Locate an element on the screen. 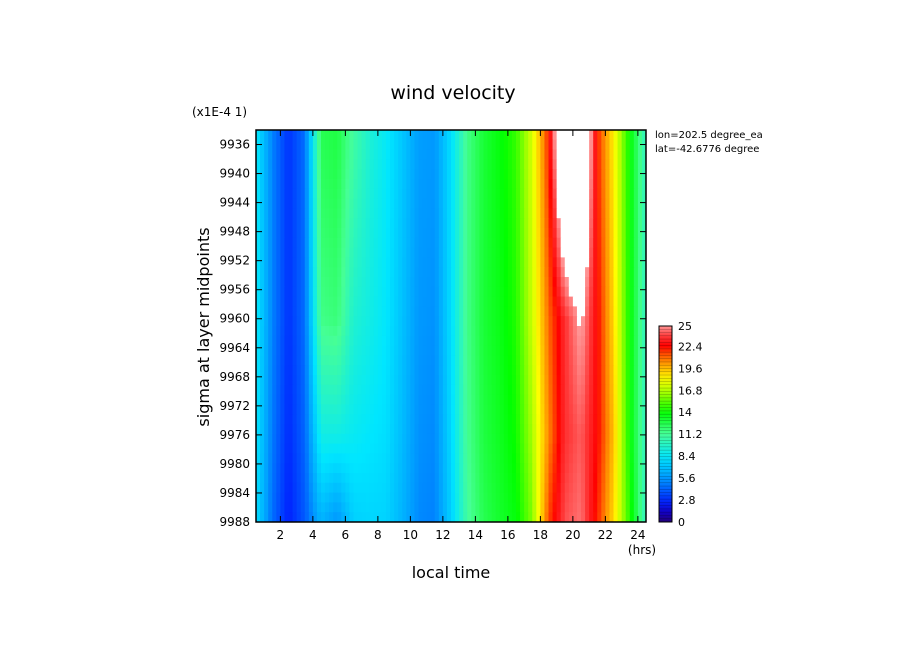 This screenshot has height=654, width=904. location-annotation-lat: lat=-42.6776 degree is located at coordinates (707, 149).